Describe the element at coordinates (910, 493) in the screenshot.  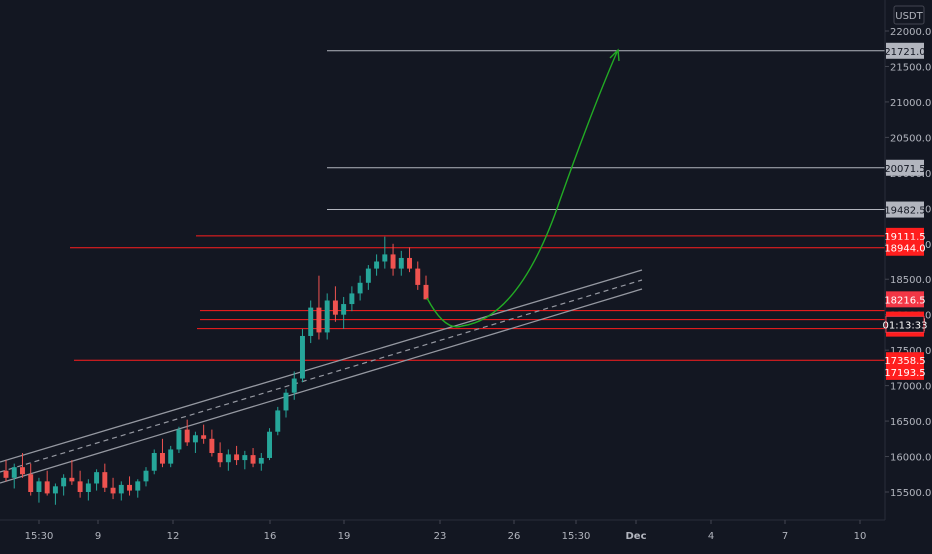
I see `y-tick-label: 15500.0` at that location.